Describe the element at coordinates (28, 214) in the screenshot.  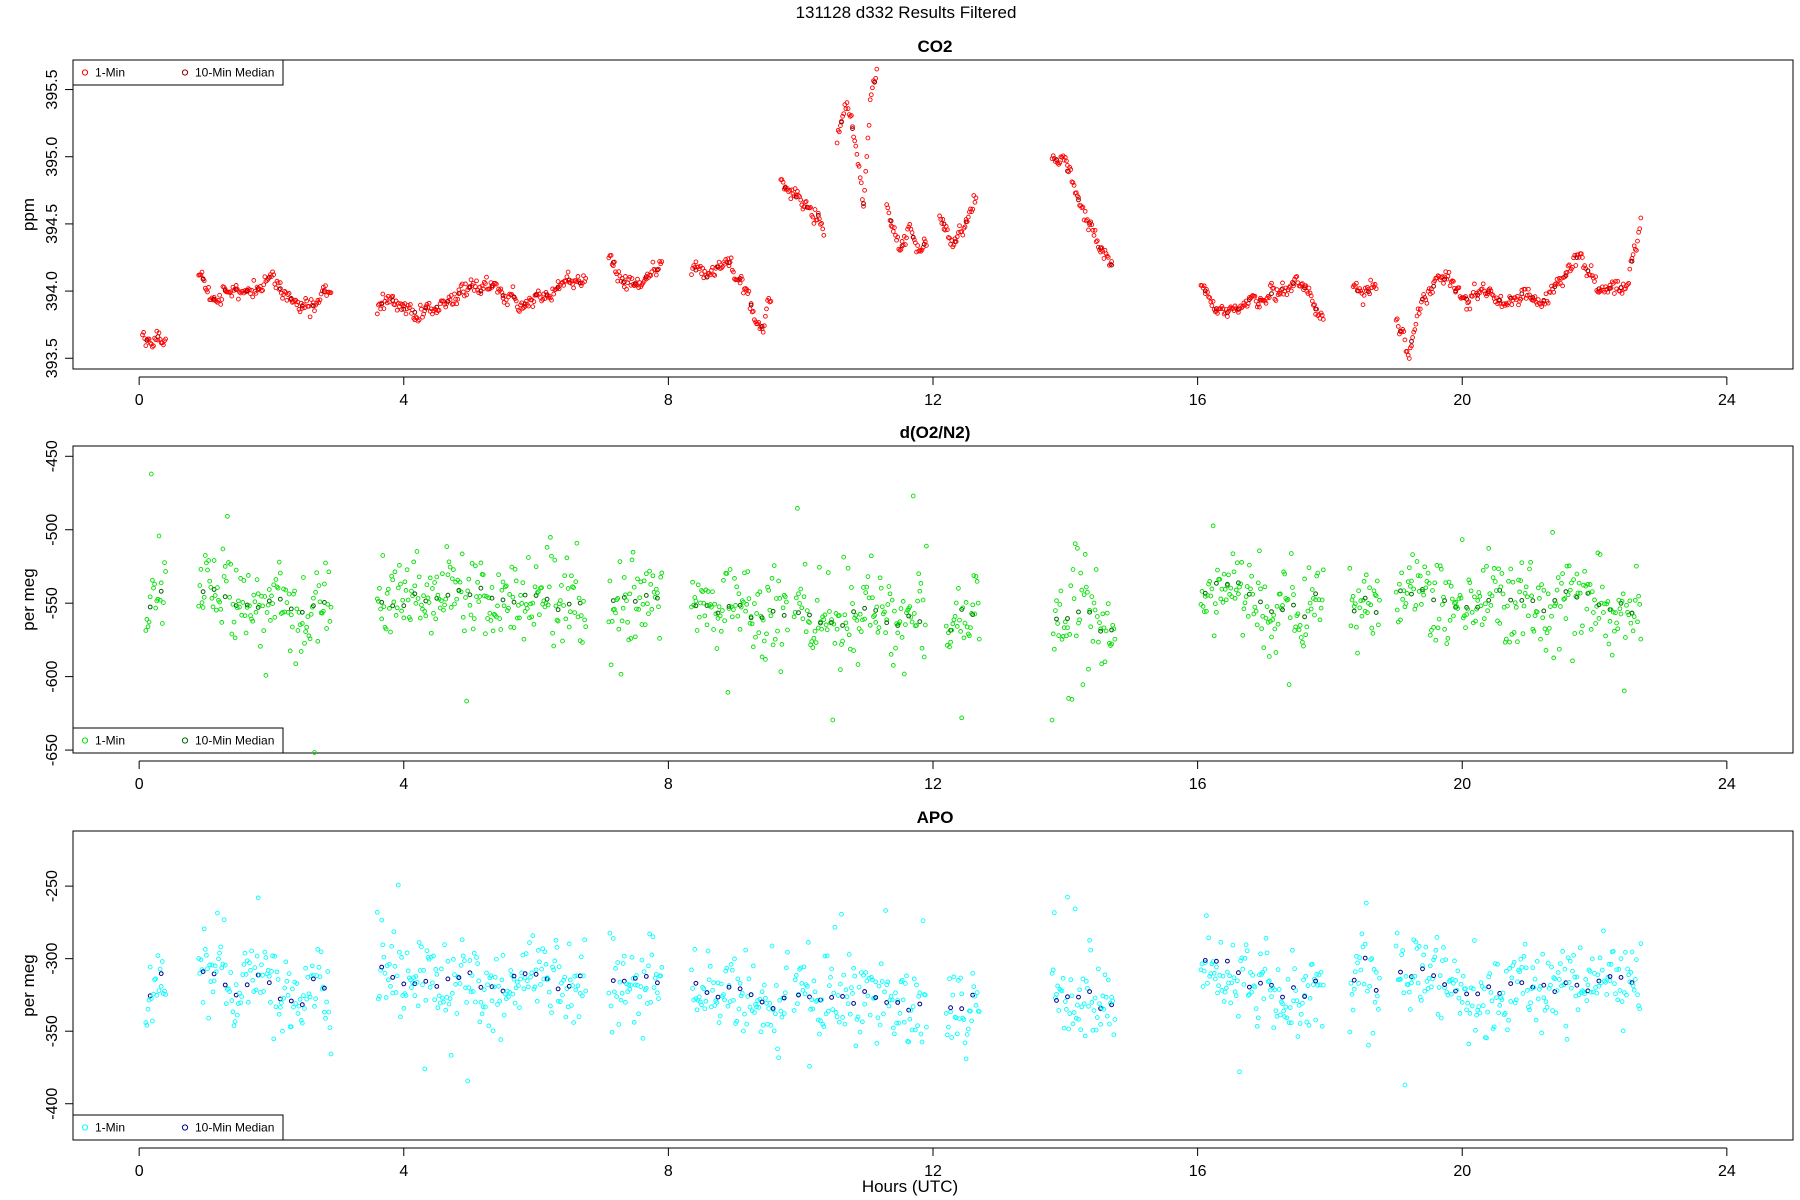
I see `y-axis-label: ppm` at that location.